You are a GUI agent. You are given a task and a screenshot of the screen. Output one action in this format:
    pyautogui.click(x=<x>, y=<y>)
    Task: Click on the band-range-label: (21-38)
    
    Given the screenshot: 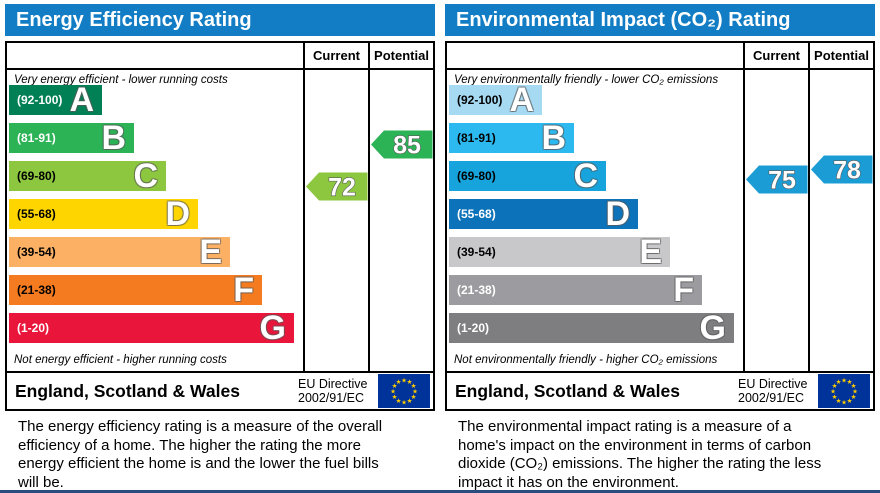 What is the action you would take?
    pyautogui.click(x=476, y=290)
    